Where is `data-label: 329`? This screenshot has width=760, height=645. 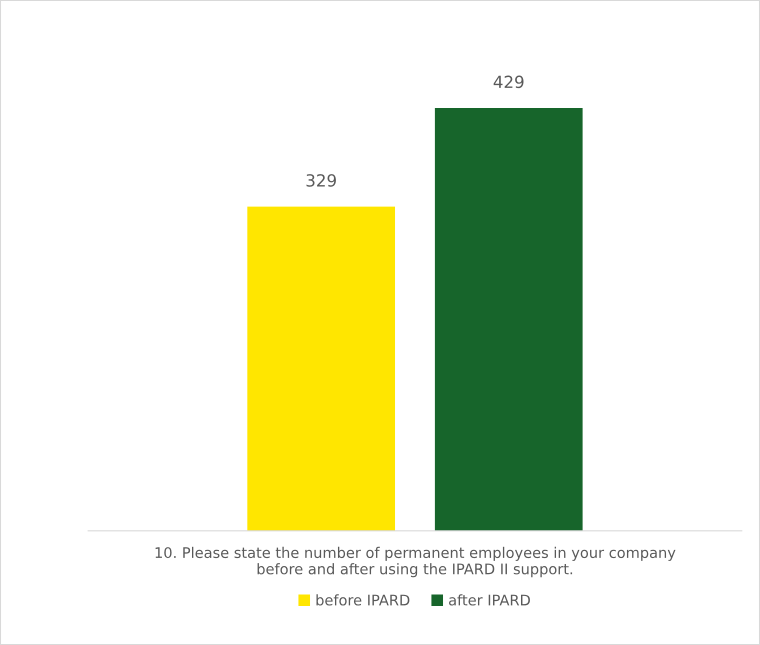 data-label: 329 is located at coordinates (321, 180).